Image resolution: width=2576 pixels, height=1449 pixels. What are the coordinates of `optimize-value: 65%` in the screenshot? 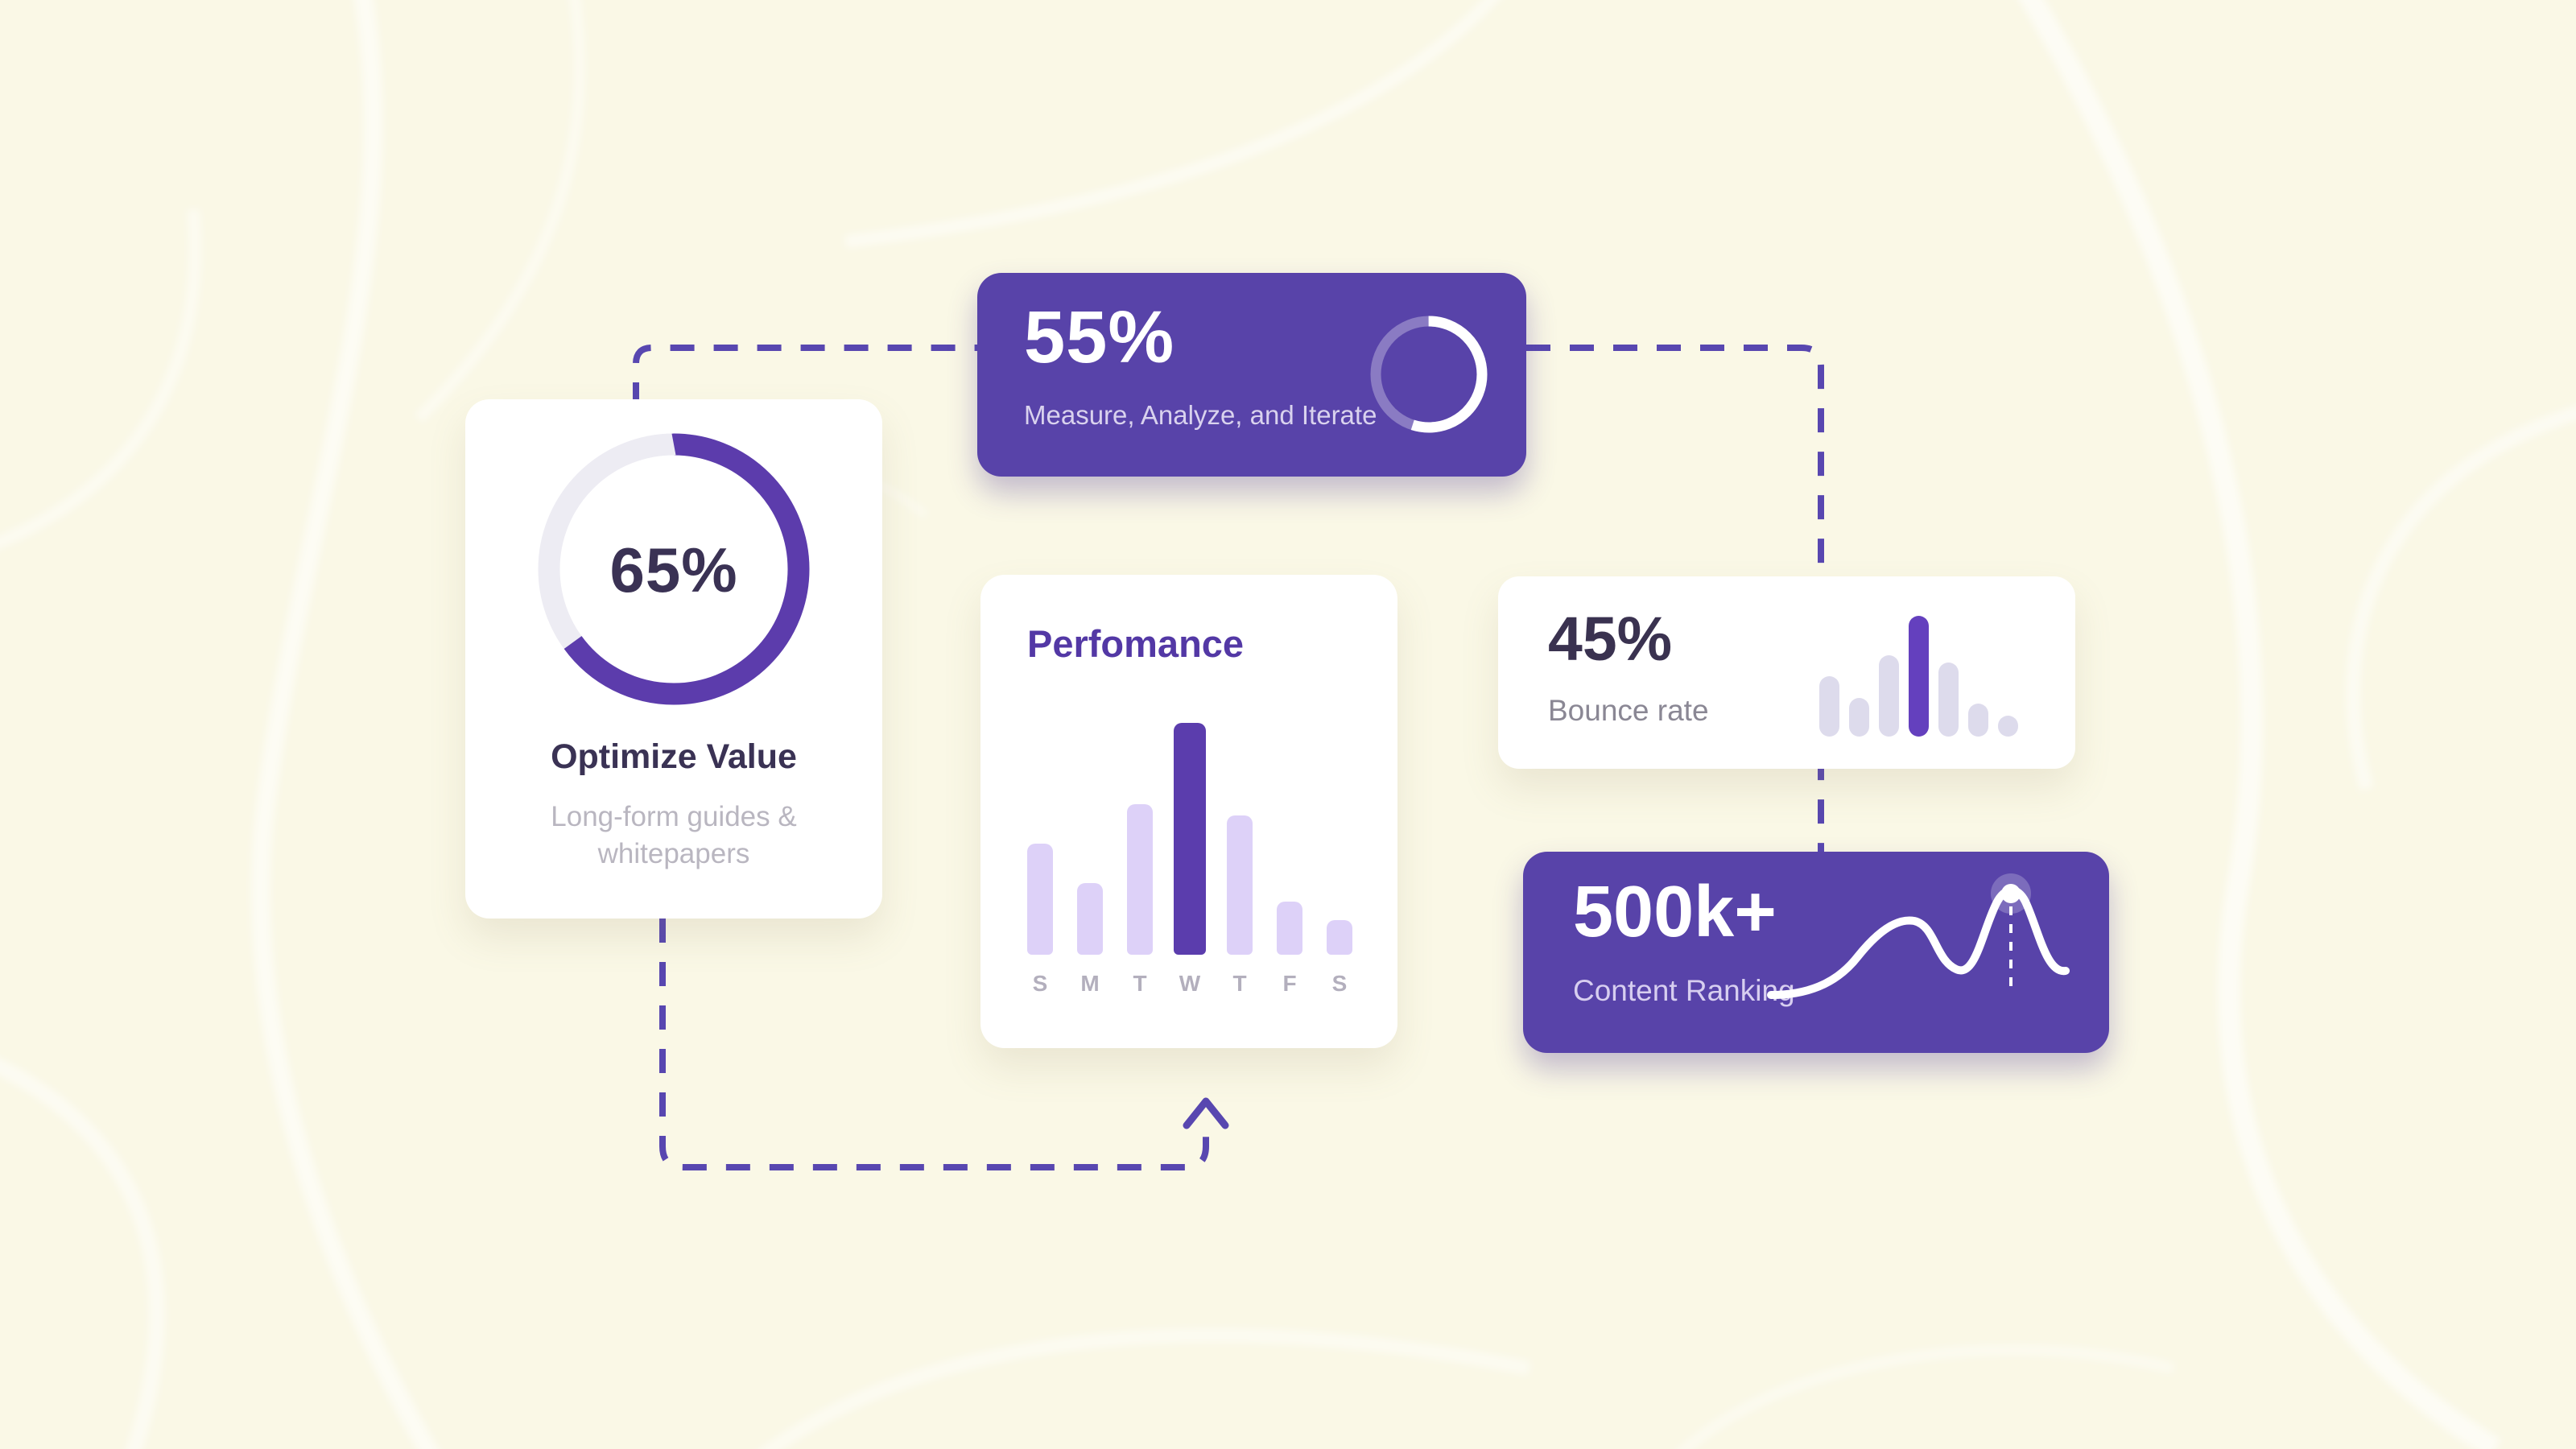 It's located at (673, 569).